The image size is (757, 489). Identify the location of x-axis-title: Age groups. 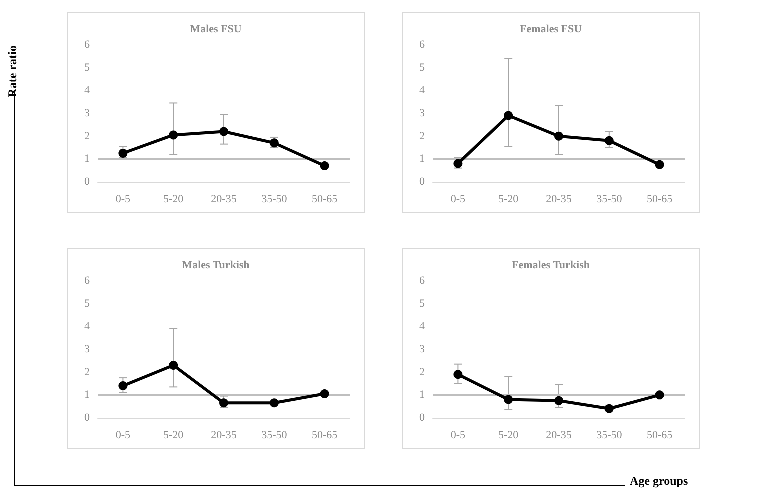
(659, 481).